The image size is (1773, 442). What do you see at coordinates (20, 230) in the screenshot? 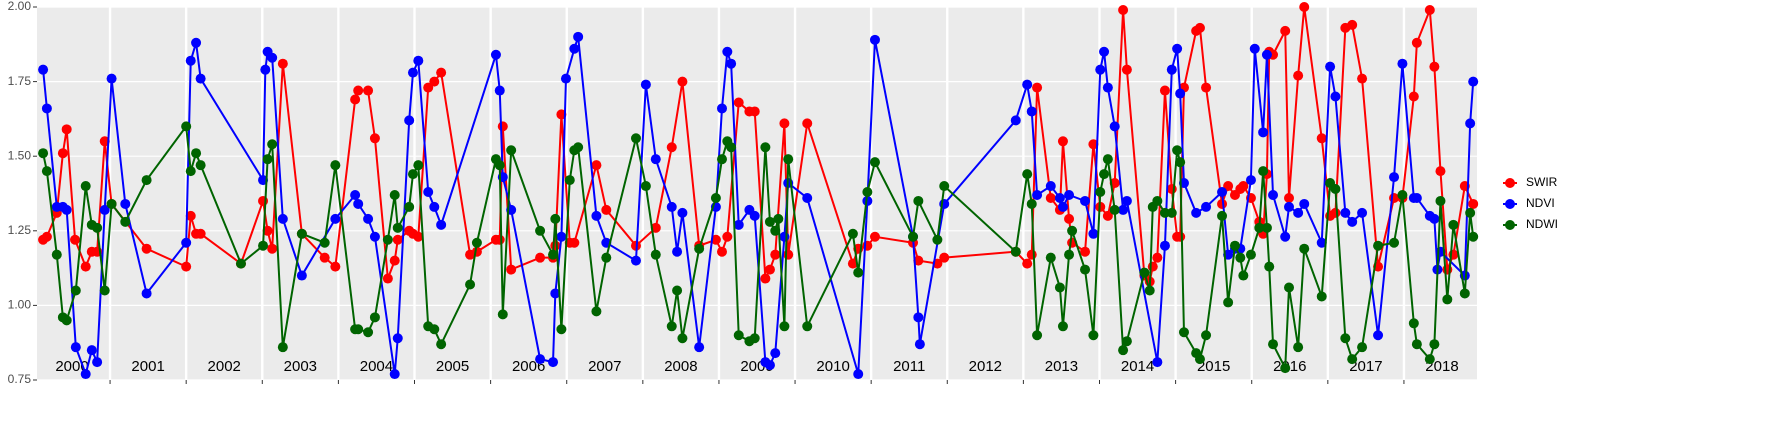
I see `y-tick-label: 1.25` at bounding box center [20, 230].